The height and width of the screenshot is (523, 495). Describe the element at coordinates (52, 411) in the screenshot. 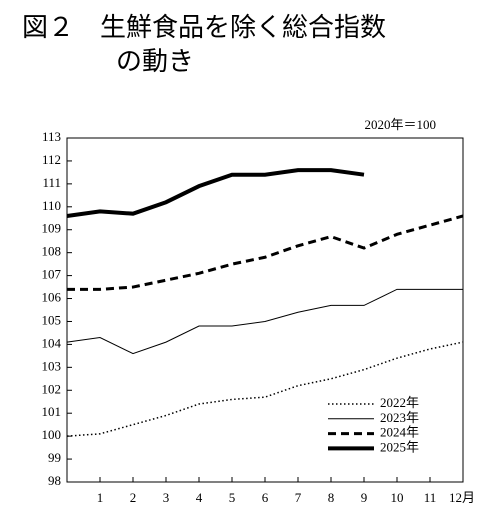

I see `y-tick-label: 101` at that location.